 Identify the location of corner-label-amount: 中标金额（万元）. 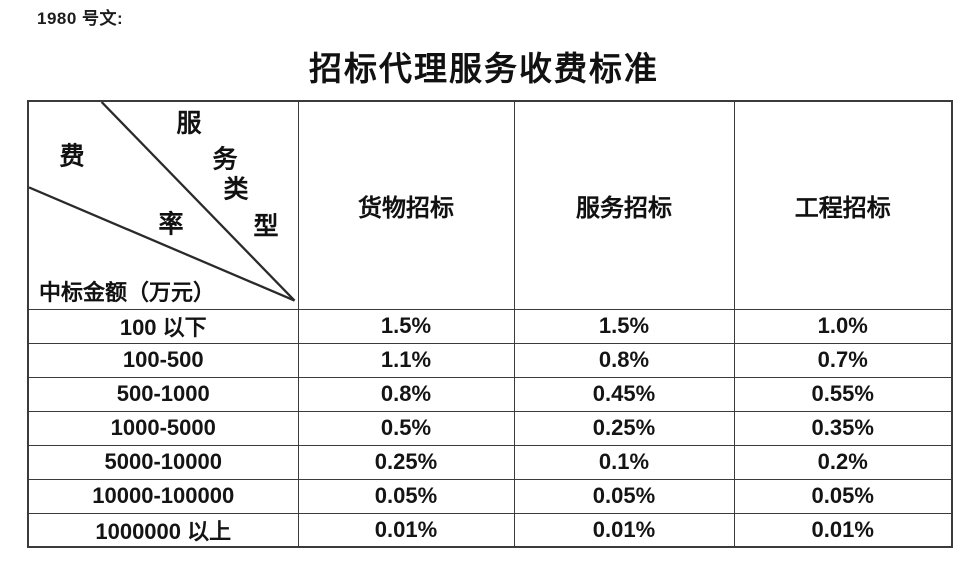
(127, 293).